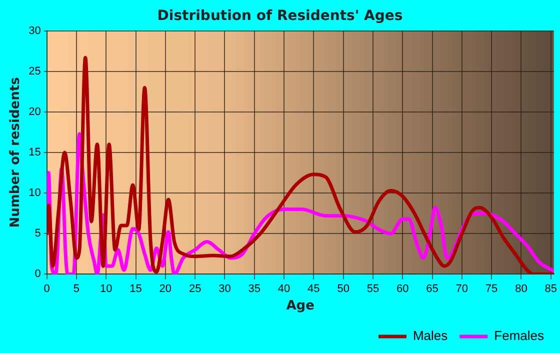  I want to click on x-tick-label: 0, so click(47, 288).